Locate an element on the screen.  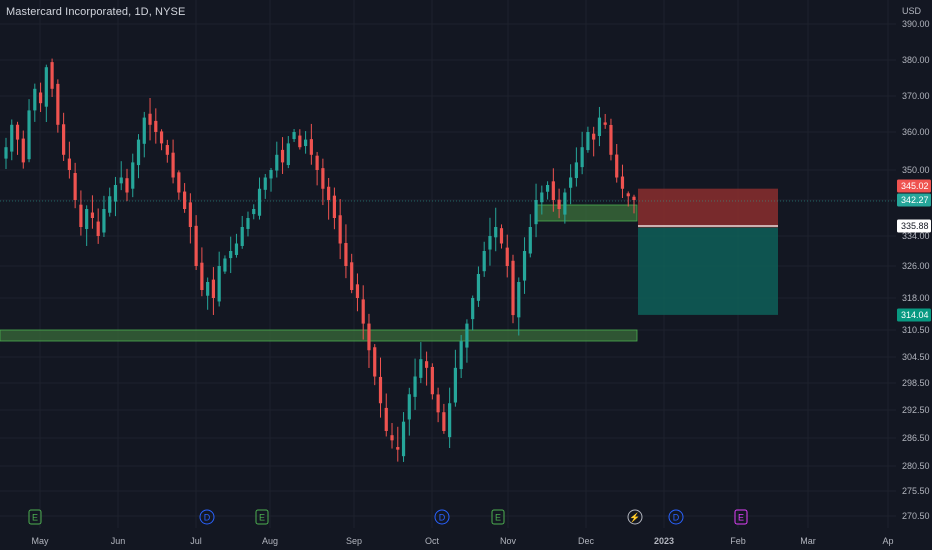
symbol-title: Mastercard Incorporated, 1D, NYSE is located at coordinates (96, 12).